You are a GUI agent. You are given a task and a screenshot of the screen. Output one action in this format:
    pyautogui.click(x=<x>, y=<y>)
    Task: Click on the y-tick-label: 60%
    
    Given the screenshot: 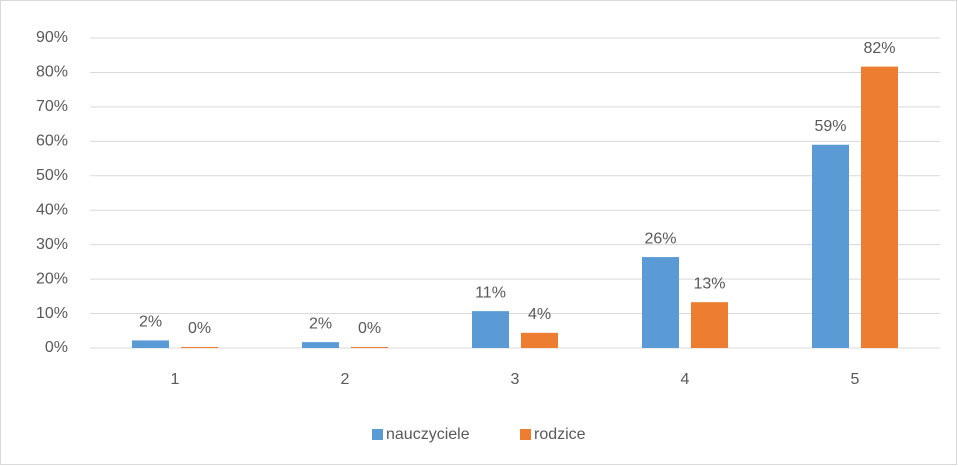 What is the action you would take?
    pyautogui.click(x=52, y=141)
    